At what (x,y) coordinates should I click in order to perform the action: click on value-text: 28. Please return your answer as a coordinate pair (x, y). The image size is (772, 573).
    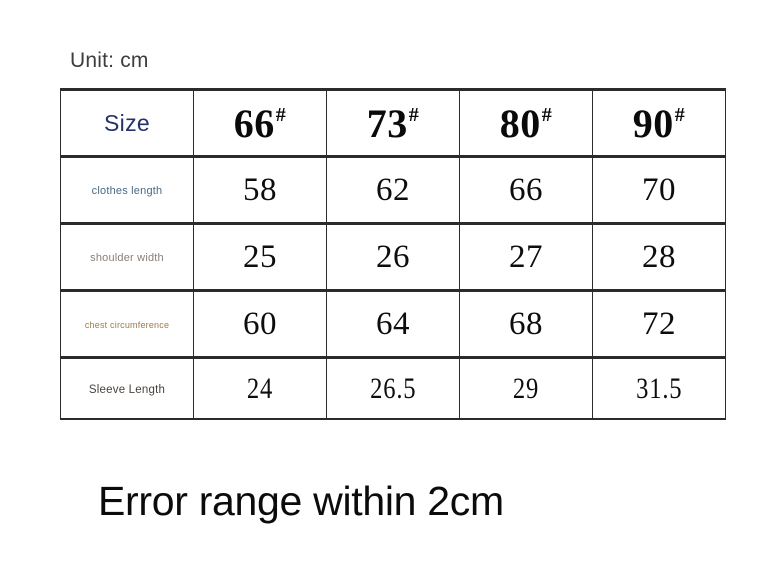
    Looking at the image, I should click on (659, 256).